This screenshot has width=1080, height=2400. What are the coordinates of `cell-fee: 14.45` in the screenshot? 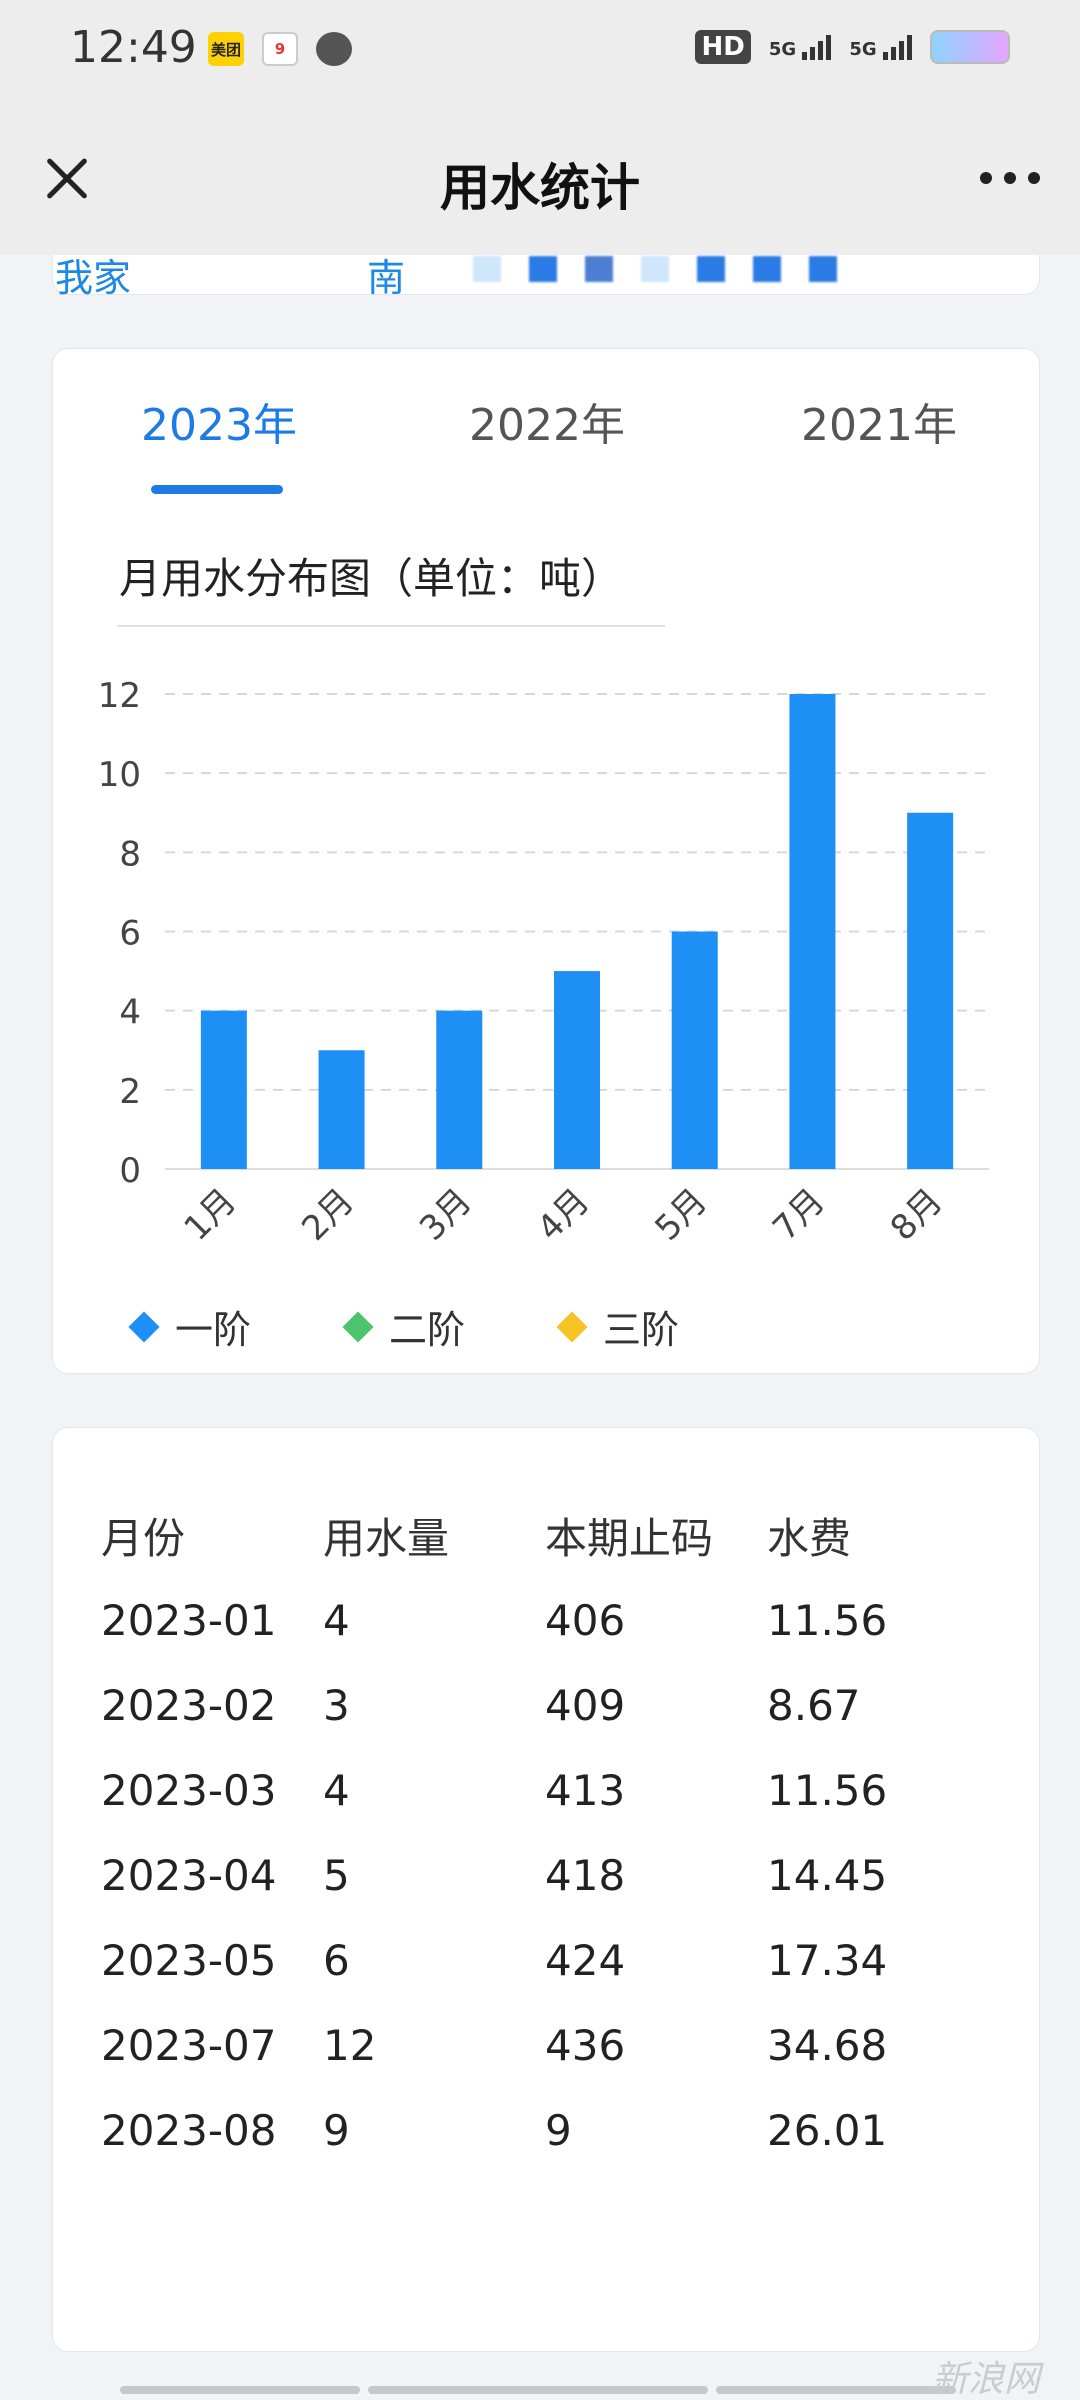 It's located at (827, 1875).